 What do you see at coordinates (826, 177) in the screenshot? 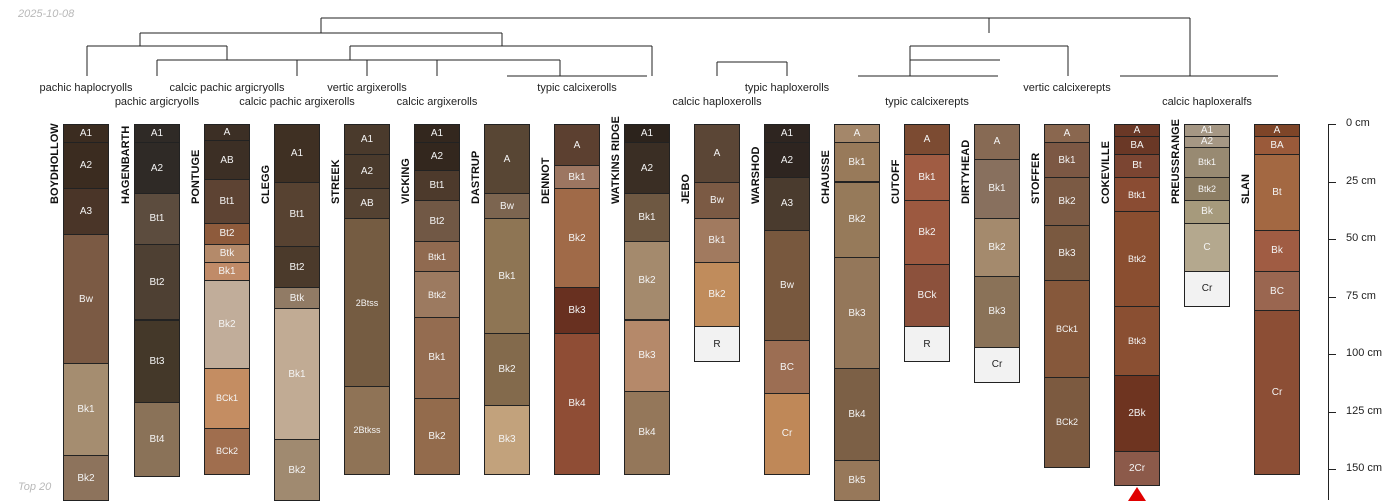
I see `profile-name: CHAUSSE` at bounding box center [826, 177].